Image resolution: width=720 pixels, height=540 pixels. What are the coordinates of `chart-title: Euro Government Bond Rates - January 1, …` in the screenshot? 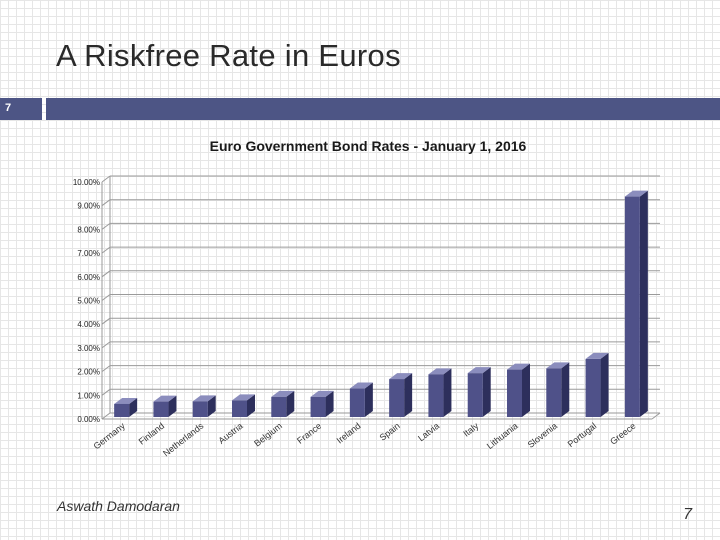 It's located at (368, 146).